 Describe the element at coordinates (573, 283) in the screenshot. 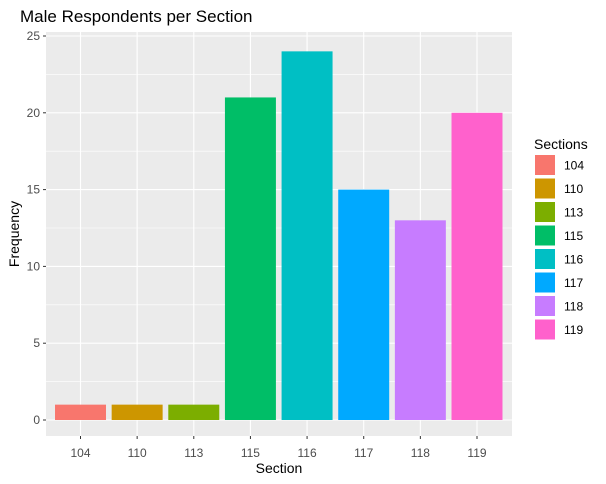

I see `legend-label-117: 117` at that location.